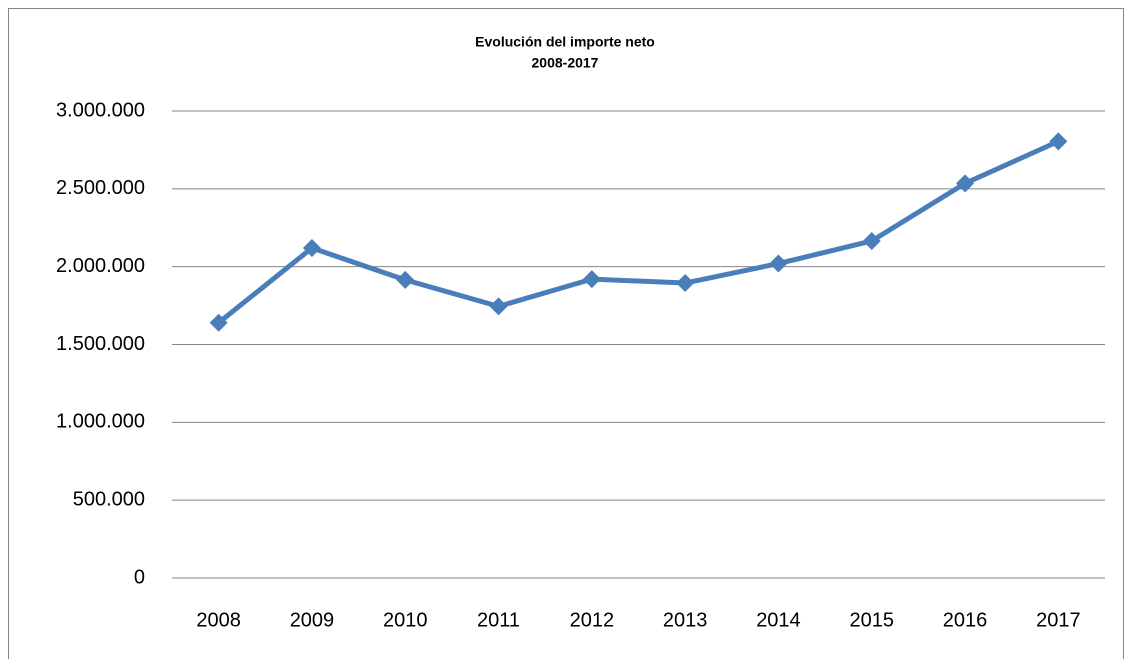 The height and width of the screenshot is (659, 1132). What do you see at coordinates (100, 110) in the screenshot?
I see `y-tick-label: 3.000.000` at bounding box center [100, 110].